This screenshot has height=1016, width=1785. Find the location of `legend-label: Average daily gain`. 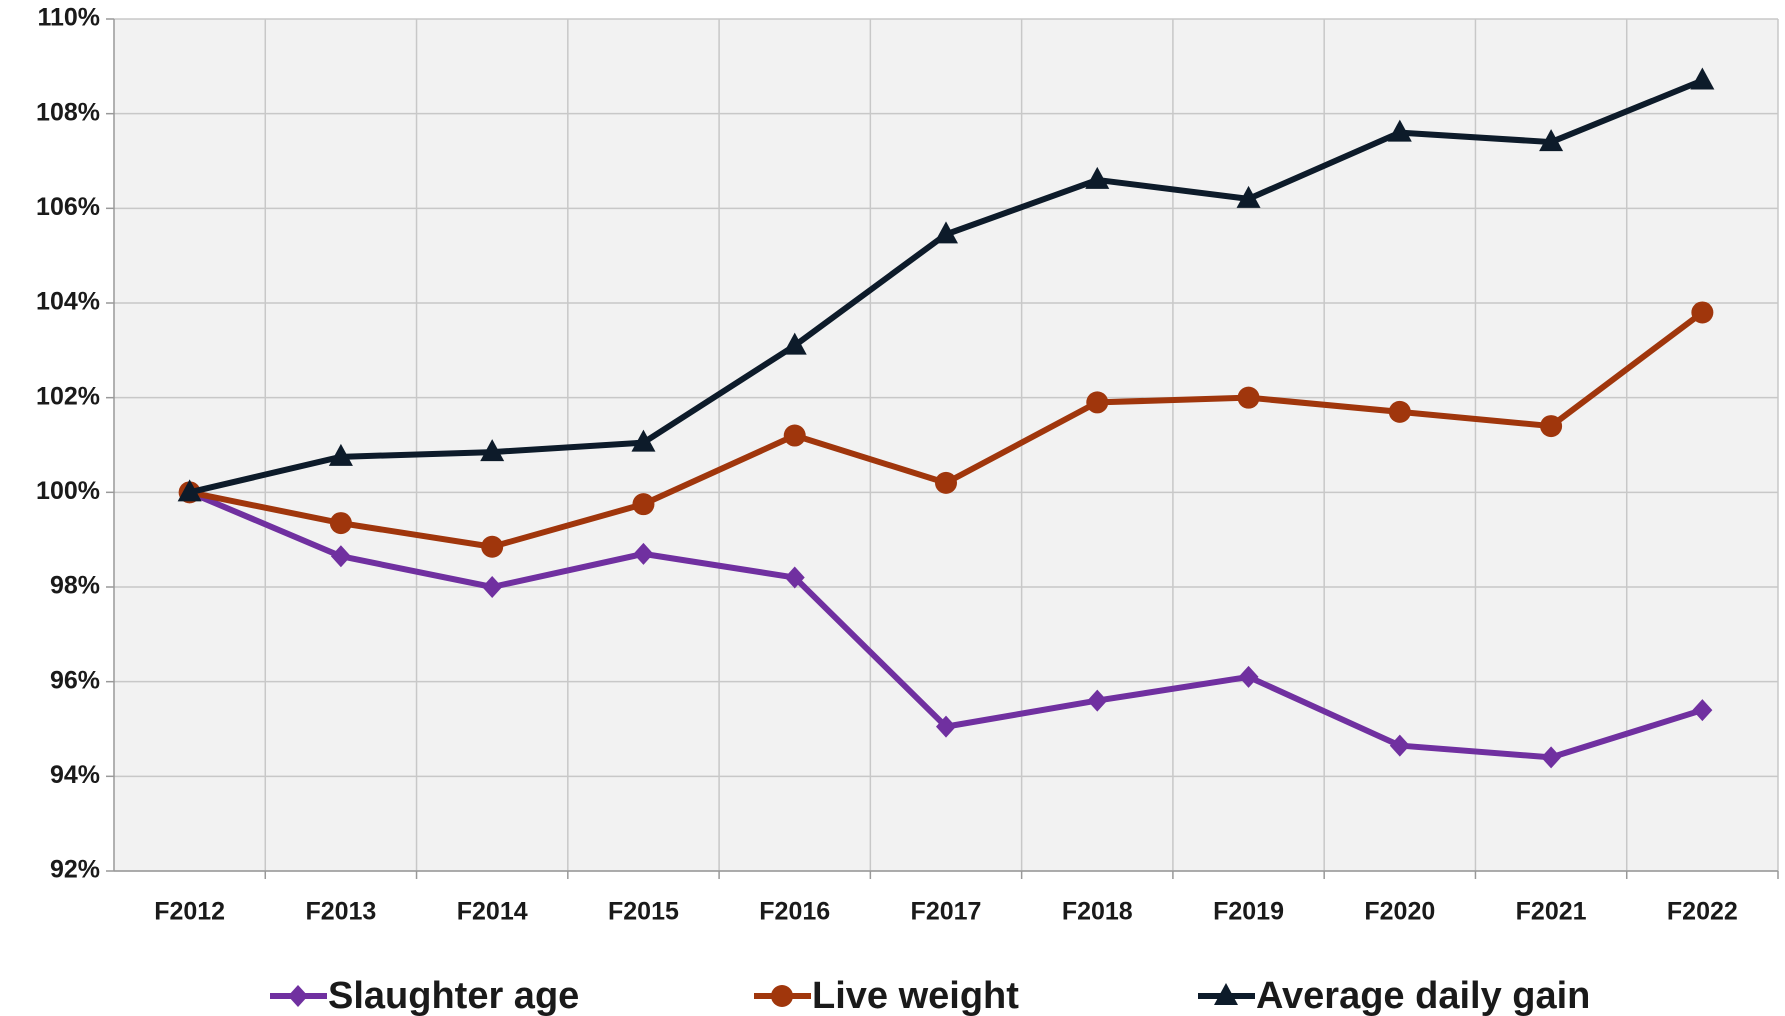

legend-label: Average daily gain is located at coordinates (1423, 995).